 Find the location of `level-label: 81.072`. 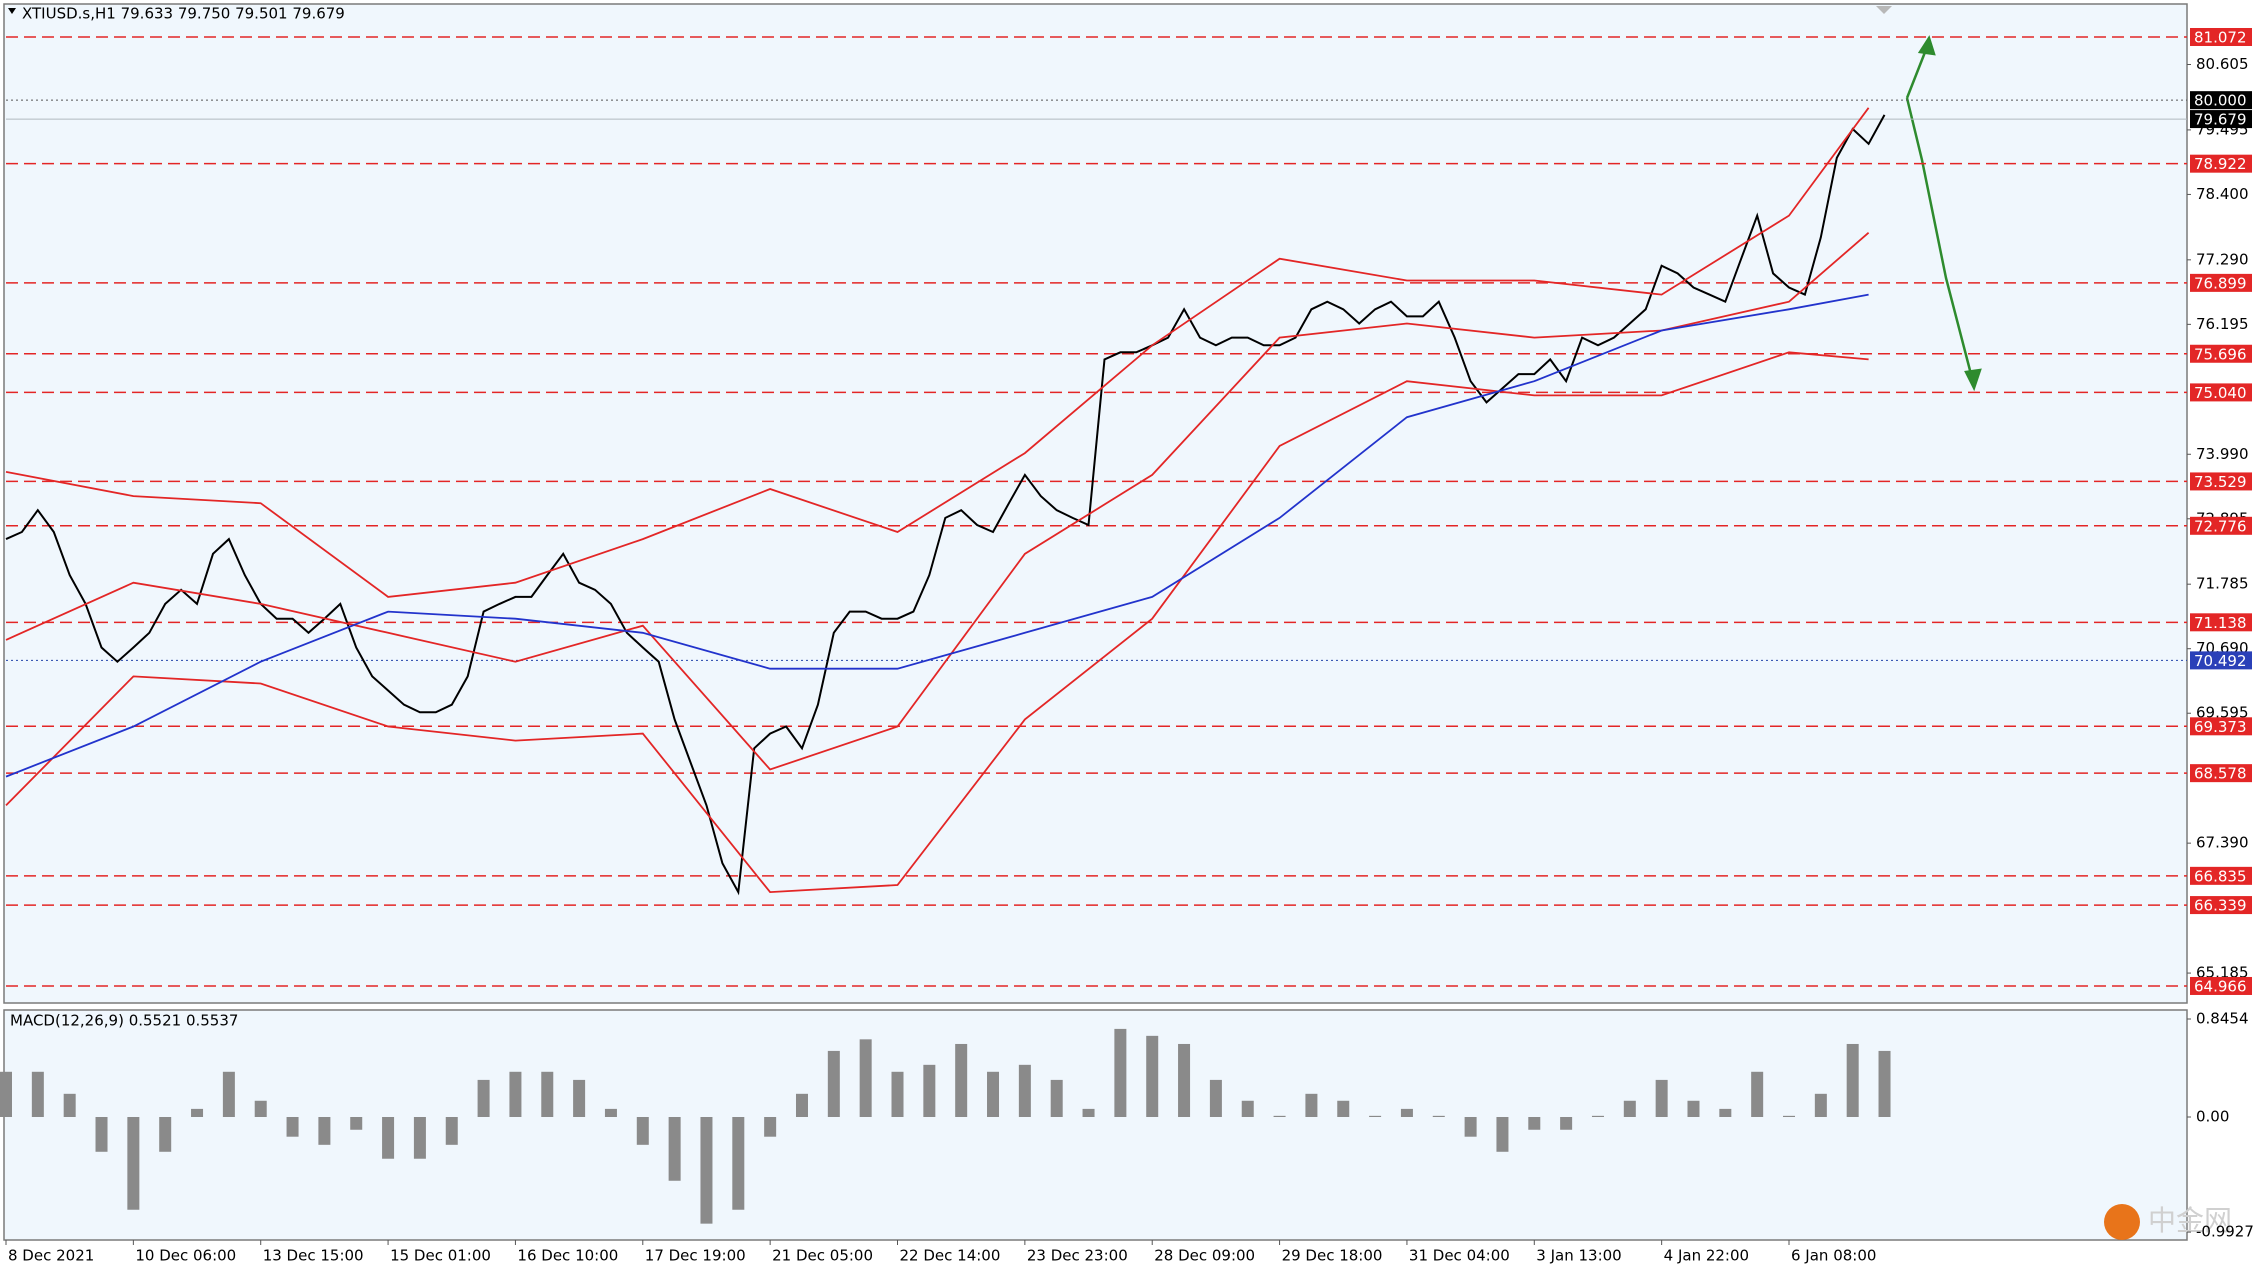

level-label: 81.072 is located at coordinates (2220, 37).